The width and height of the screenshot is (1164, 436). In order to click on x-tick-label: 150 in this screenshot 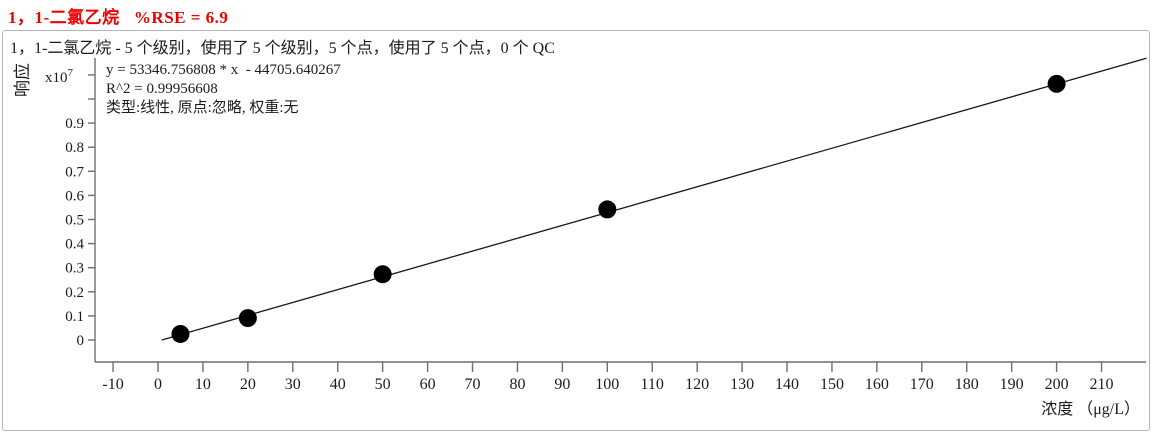, I will do `click(832, 384)`.